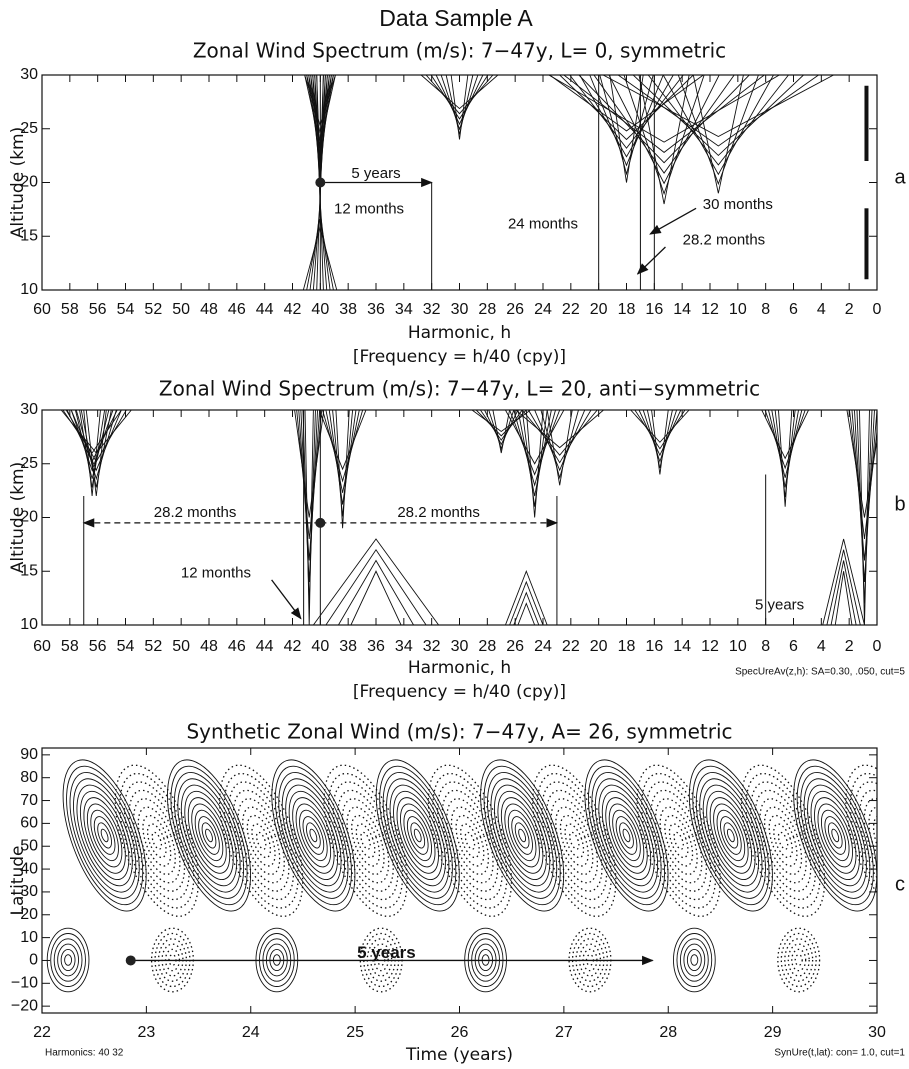  I want to click on x-tick-label: 25, so click(355, 1032).